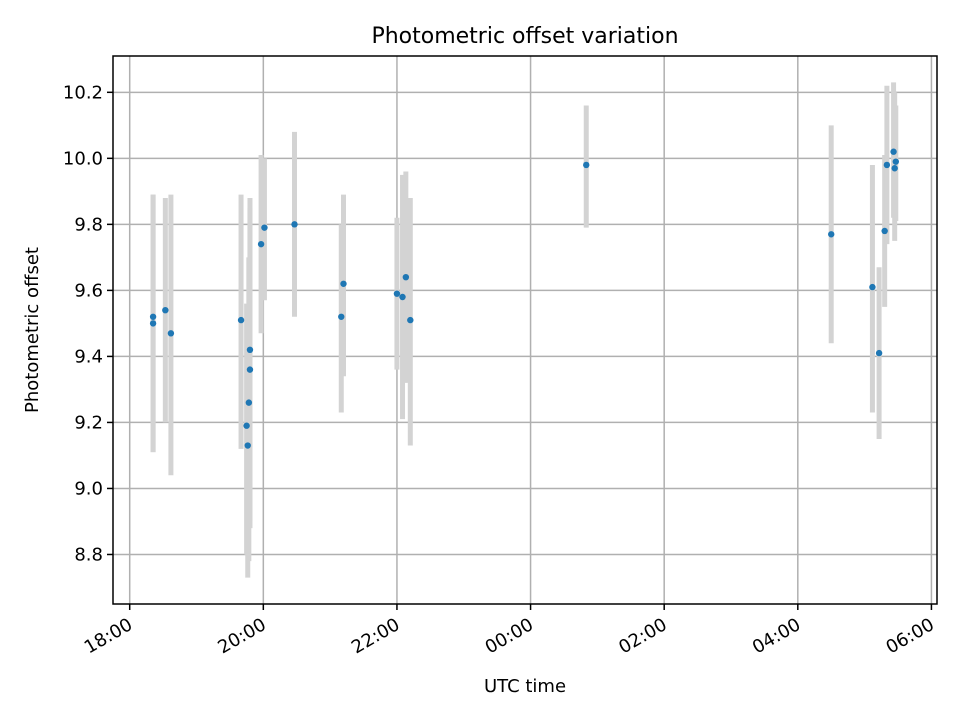  What do you see at coordinates (32, 330) in the screenshot?
I see `y-axis-label: Photometric offset` at bounding box center [32, 330].